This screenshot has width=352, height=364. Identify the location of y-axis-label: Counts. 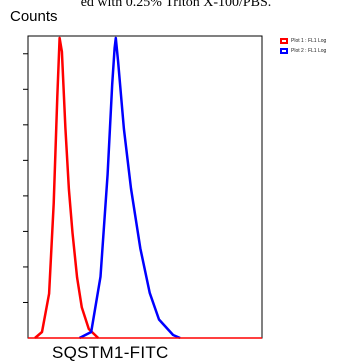
(34, 16).